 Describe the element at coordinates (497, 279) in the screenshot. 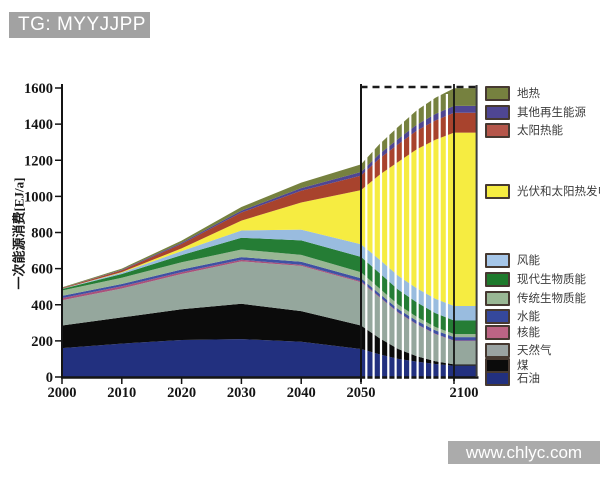

I see `legend-swatch-modern-biomass` at that location.